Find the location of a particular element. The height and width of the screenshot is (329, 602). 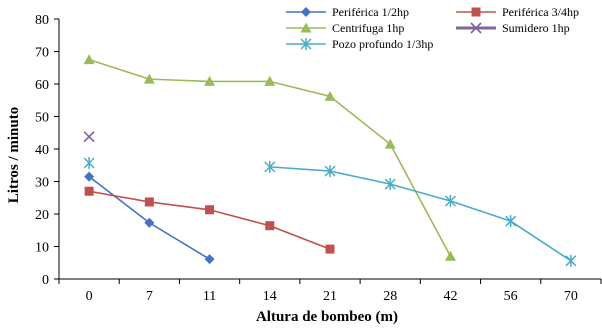

x-tick-label: 42 is located at coordinates (450, 296).